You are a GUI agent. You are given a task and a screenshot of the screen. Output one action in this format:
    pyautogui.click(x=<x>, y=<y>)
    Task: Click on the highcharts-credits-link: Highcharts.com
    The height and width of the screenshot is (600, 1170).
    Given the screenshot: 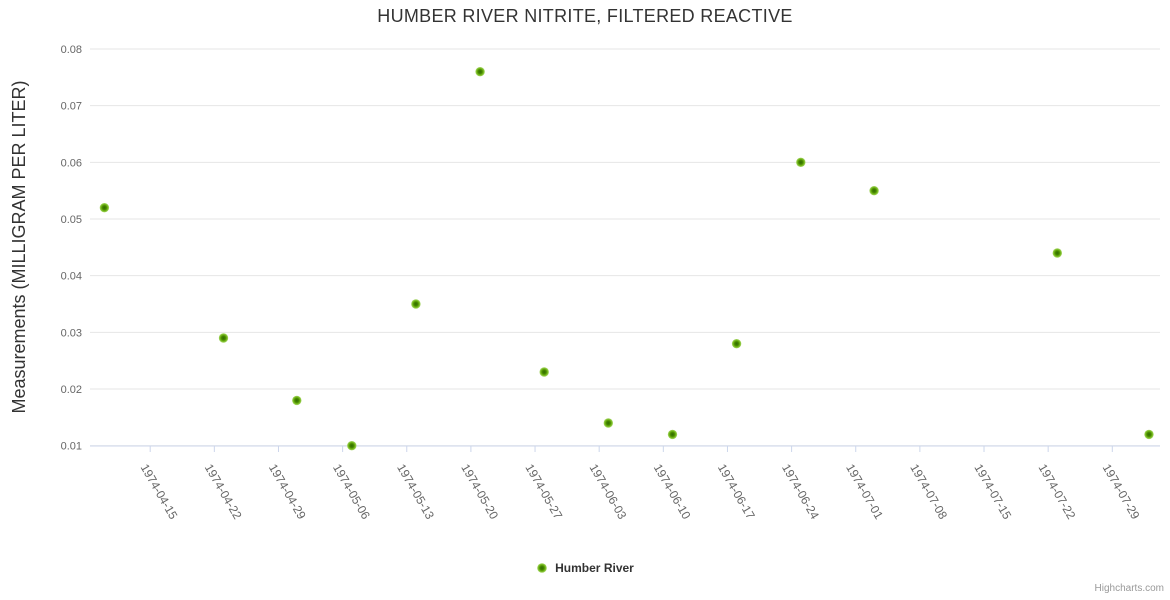 What is the action you would take?
    pyautogui.click(x=1129, y=588)
    